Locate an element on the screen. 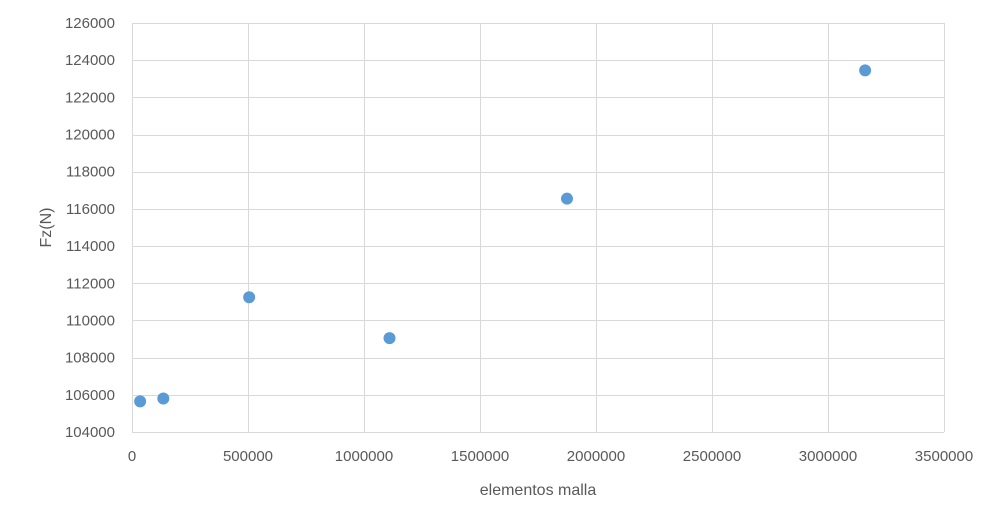 This screenshot has width=1001, height=530. y-tick-label: 106000 is located at coordinates (90, 395).